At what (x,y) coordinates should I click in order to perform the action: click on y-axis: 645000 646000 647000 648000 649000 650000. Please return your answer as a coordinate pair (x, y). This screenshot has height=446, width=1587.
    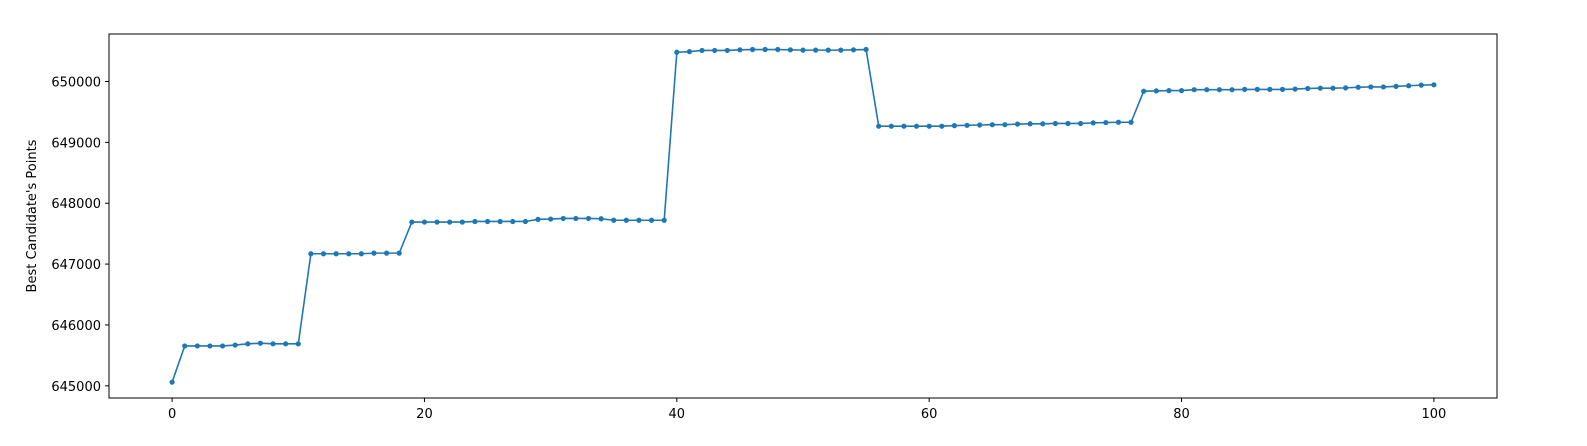
    Looking at the image, I should click on (80, 235).